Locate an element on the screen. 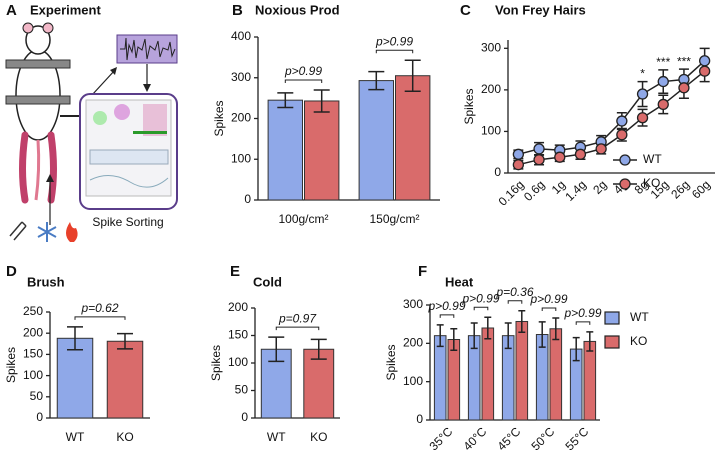 The height and width of the screenshot is (463, 727). y-tick-label: 150 is located at coordinates (238, 335).